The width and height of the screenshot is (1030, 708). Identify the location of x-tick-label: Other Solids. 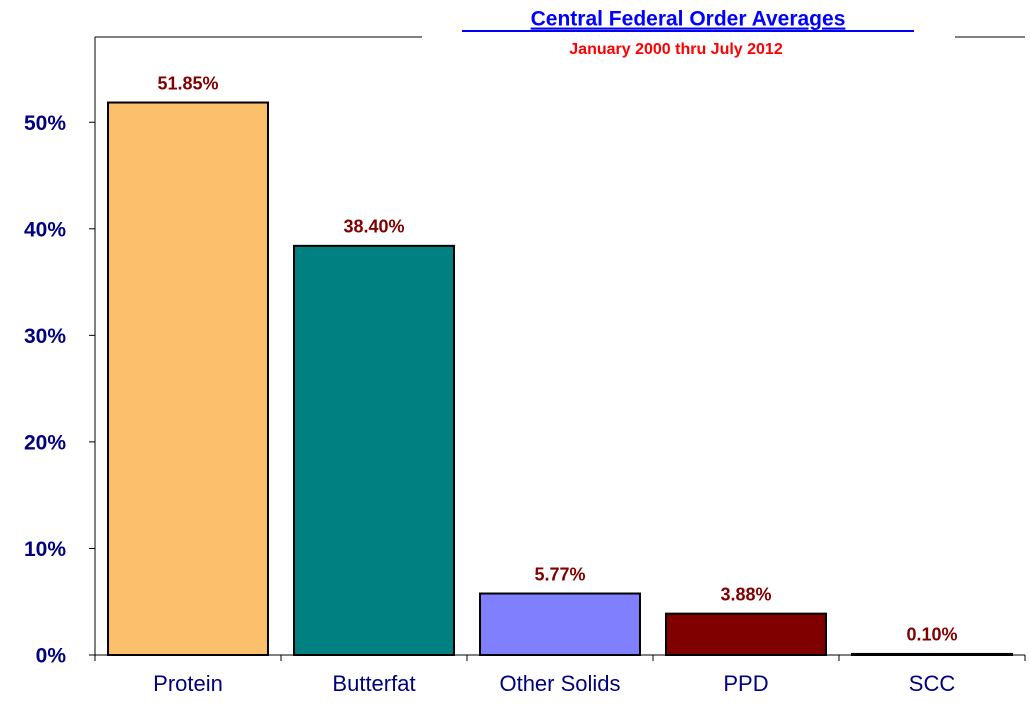
(559, 683).